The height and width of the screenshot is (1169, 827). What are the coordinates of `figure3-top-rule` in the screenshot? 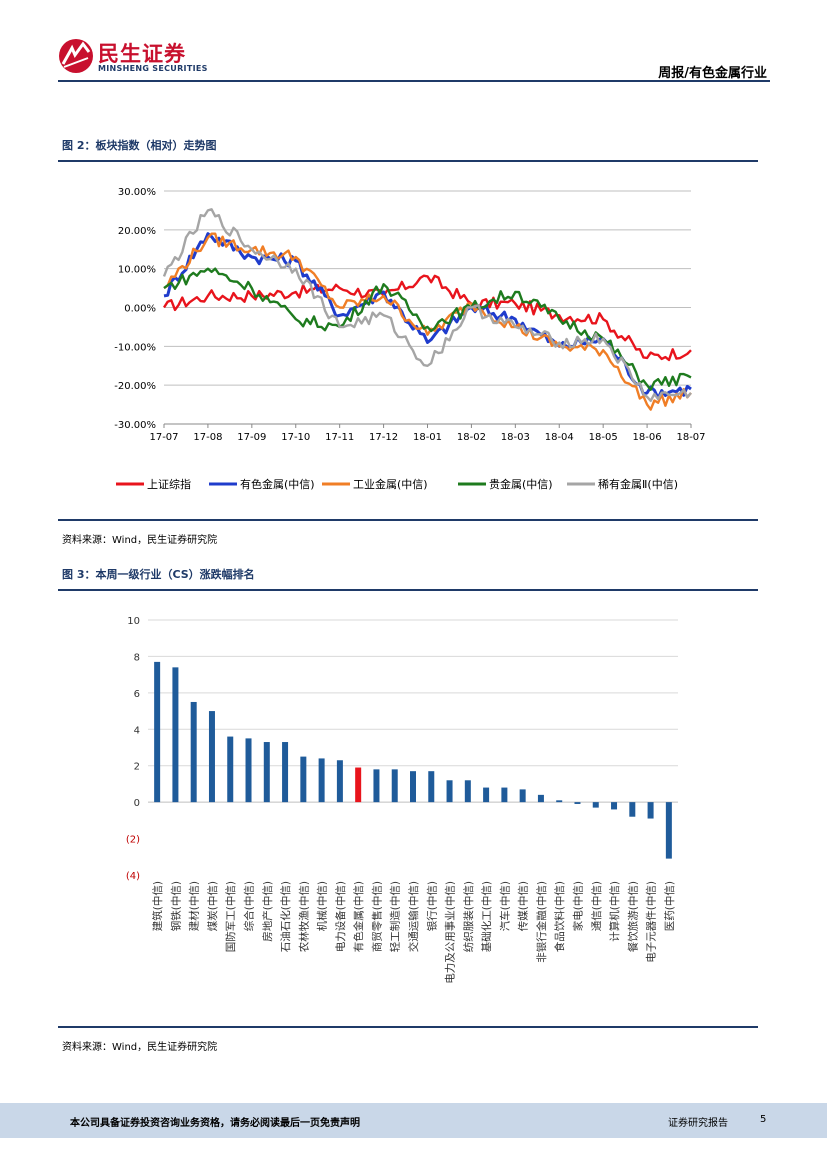 It's located at (408, 590).